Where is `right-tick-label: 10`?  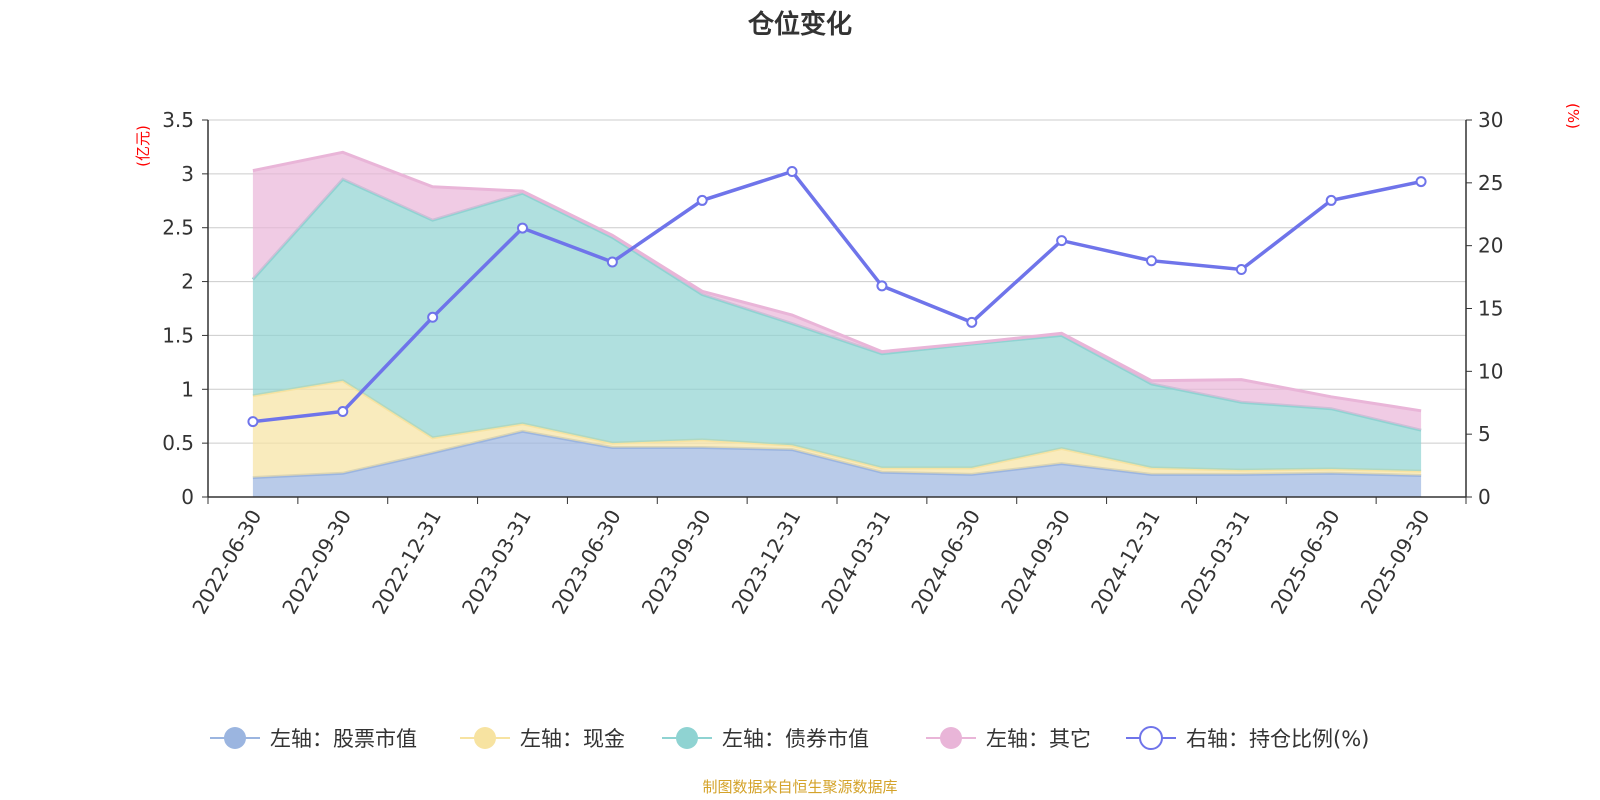 right-tick-label: 10 is located at coordinates (1490, 371).